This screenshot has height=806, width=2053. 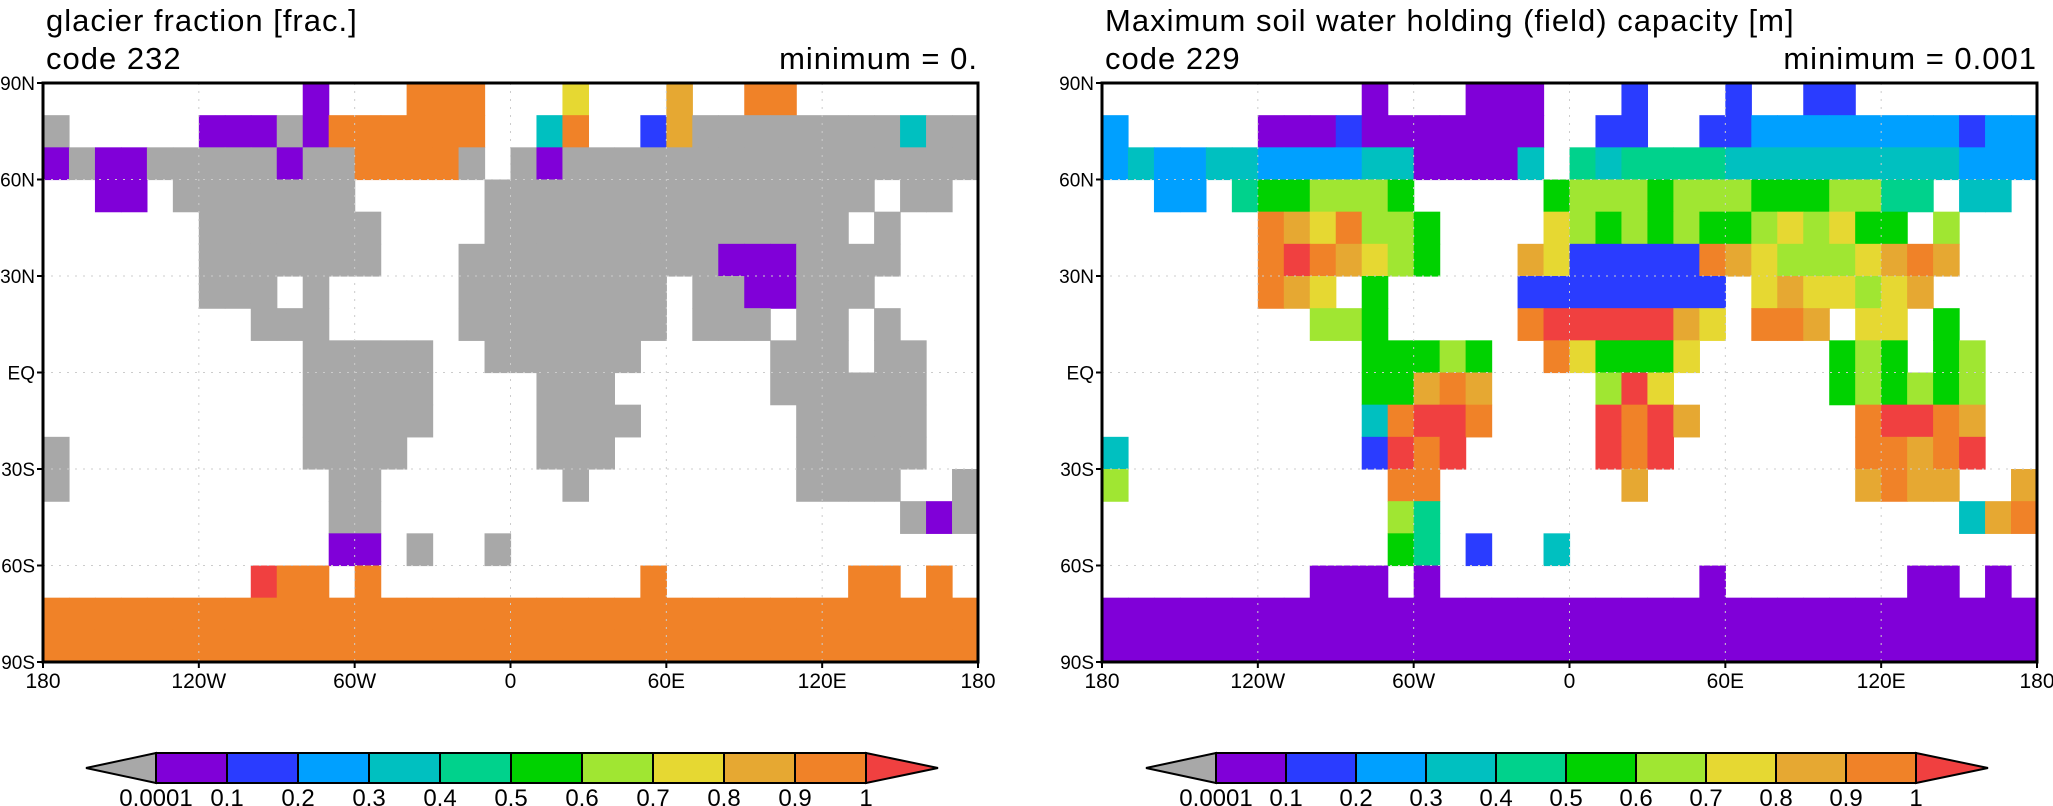 I want to click on colorbar-label: 0.5, so click(x=1565, y=795).